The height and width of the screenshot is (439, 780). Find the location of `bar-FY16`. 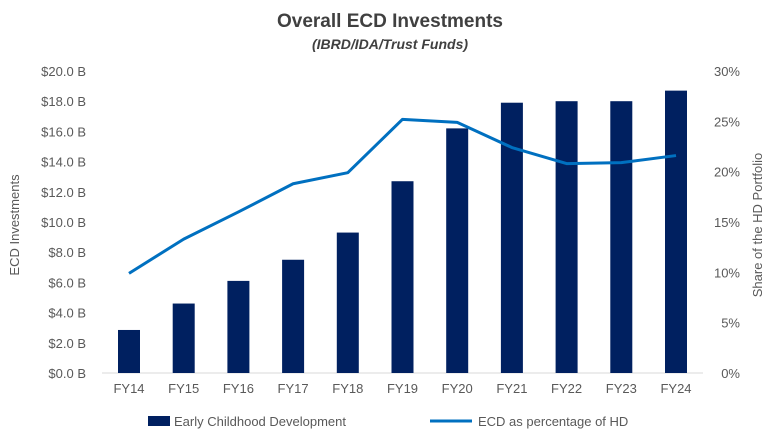

bar-FY16 is located at coordinates (238, 326).